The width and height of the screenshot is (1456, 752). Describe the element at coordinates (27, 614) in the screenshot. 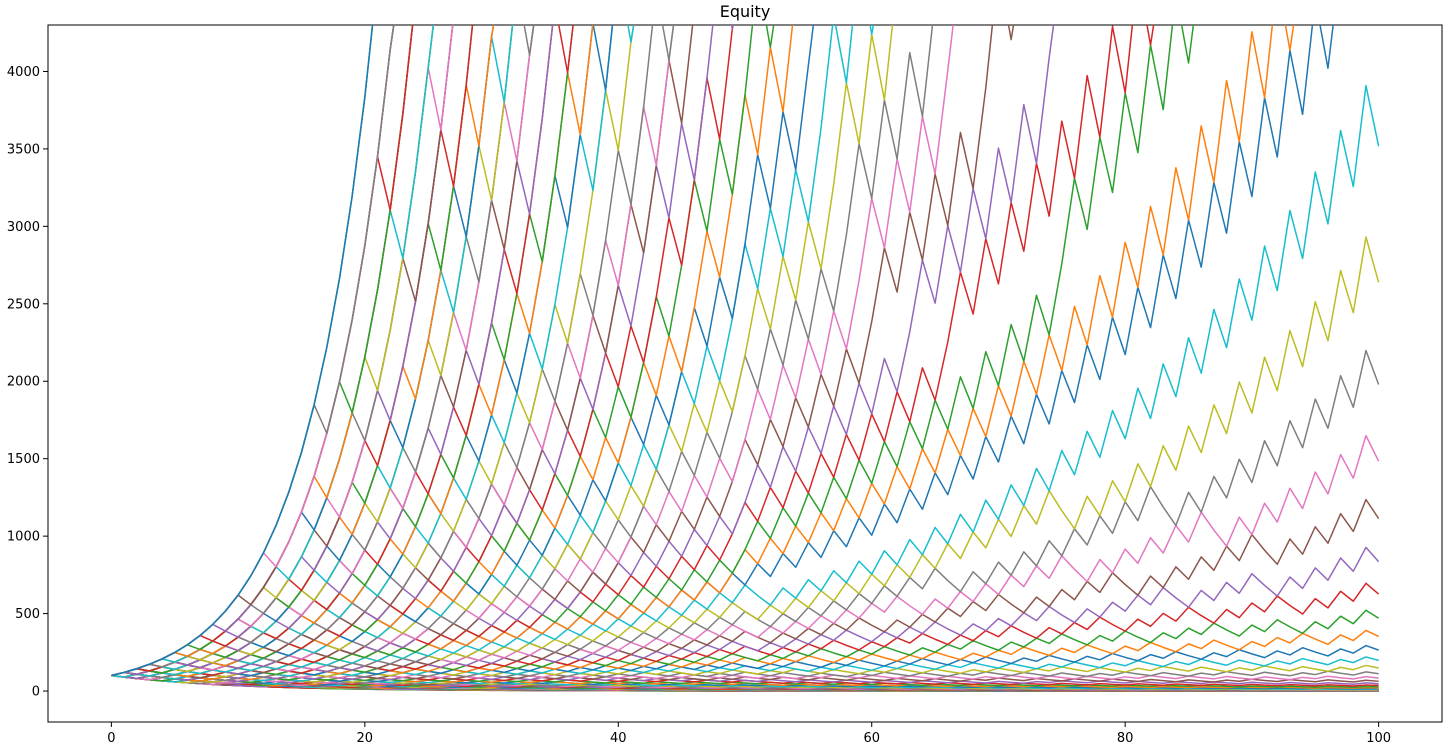

I see `y-tick-label: 500` at that location.